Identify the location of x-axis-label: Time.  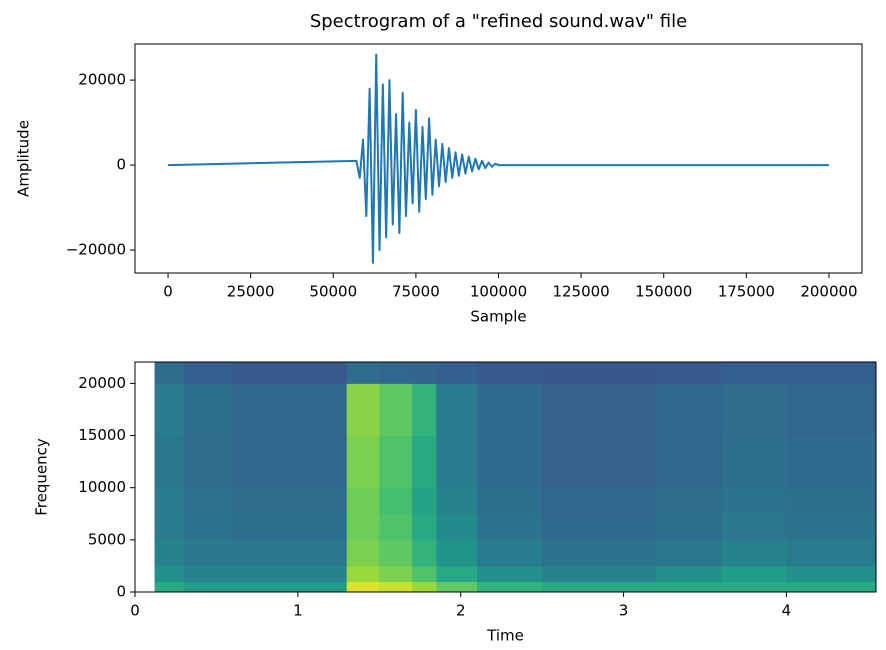
(505, 636).